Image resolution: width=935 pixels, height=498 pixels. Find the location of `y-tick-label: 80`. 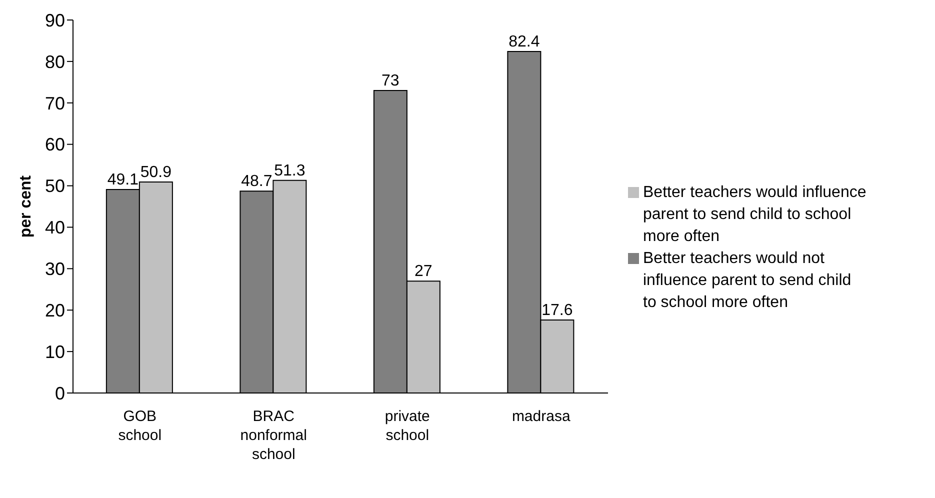

y-tick-label: 80 is located at coordinates (54, 62).